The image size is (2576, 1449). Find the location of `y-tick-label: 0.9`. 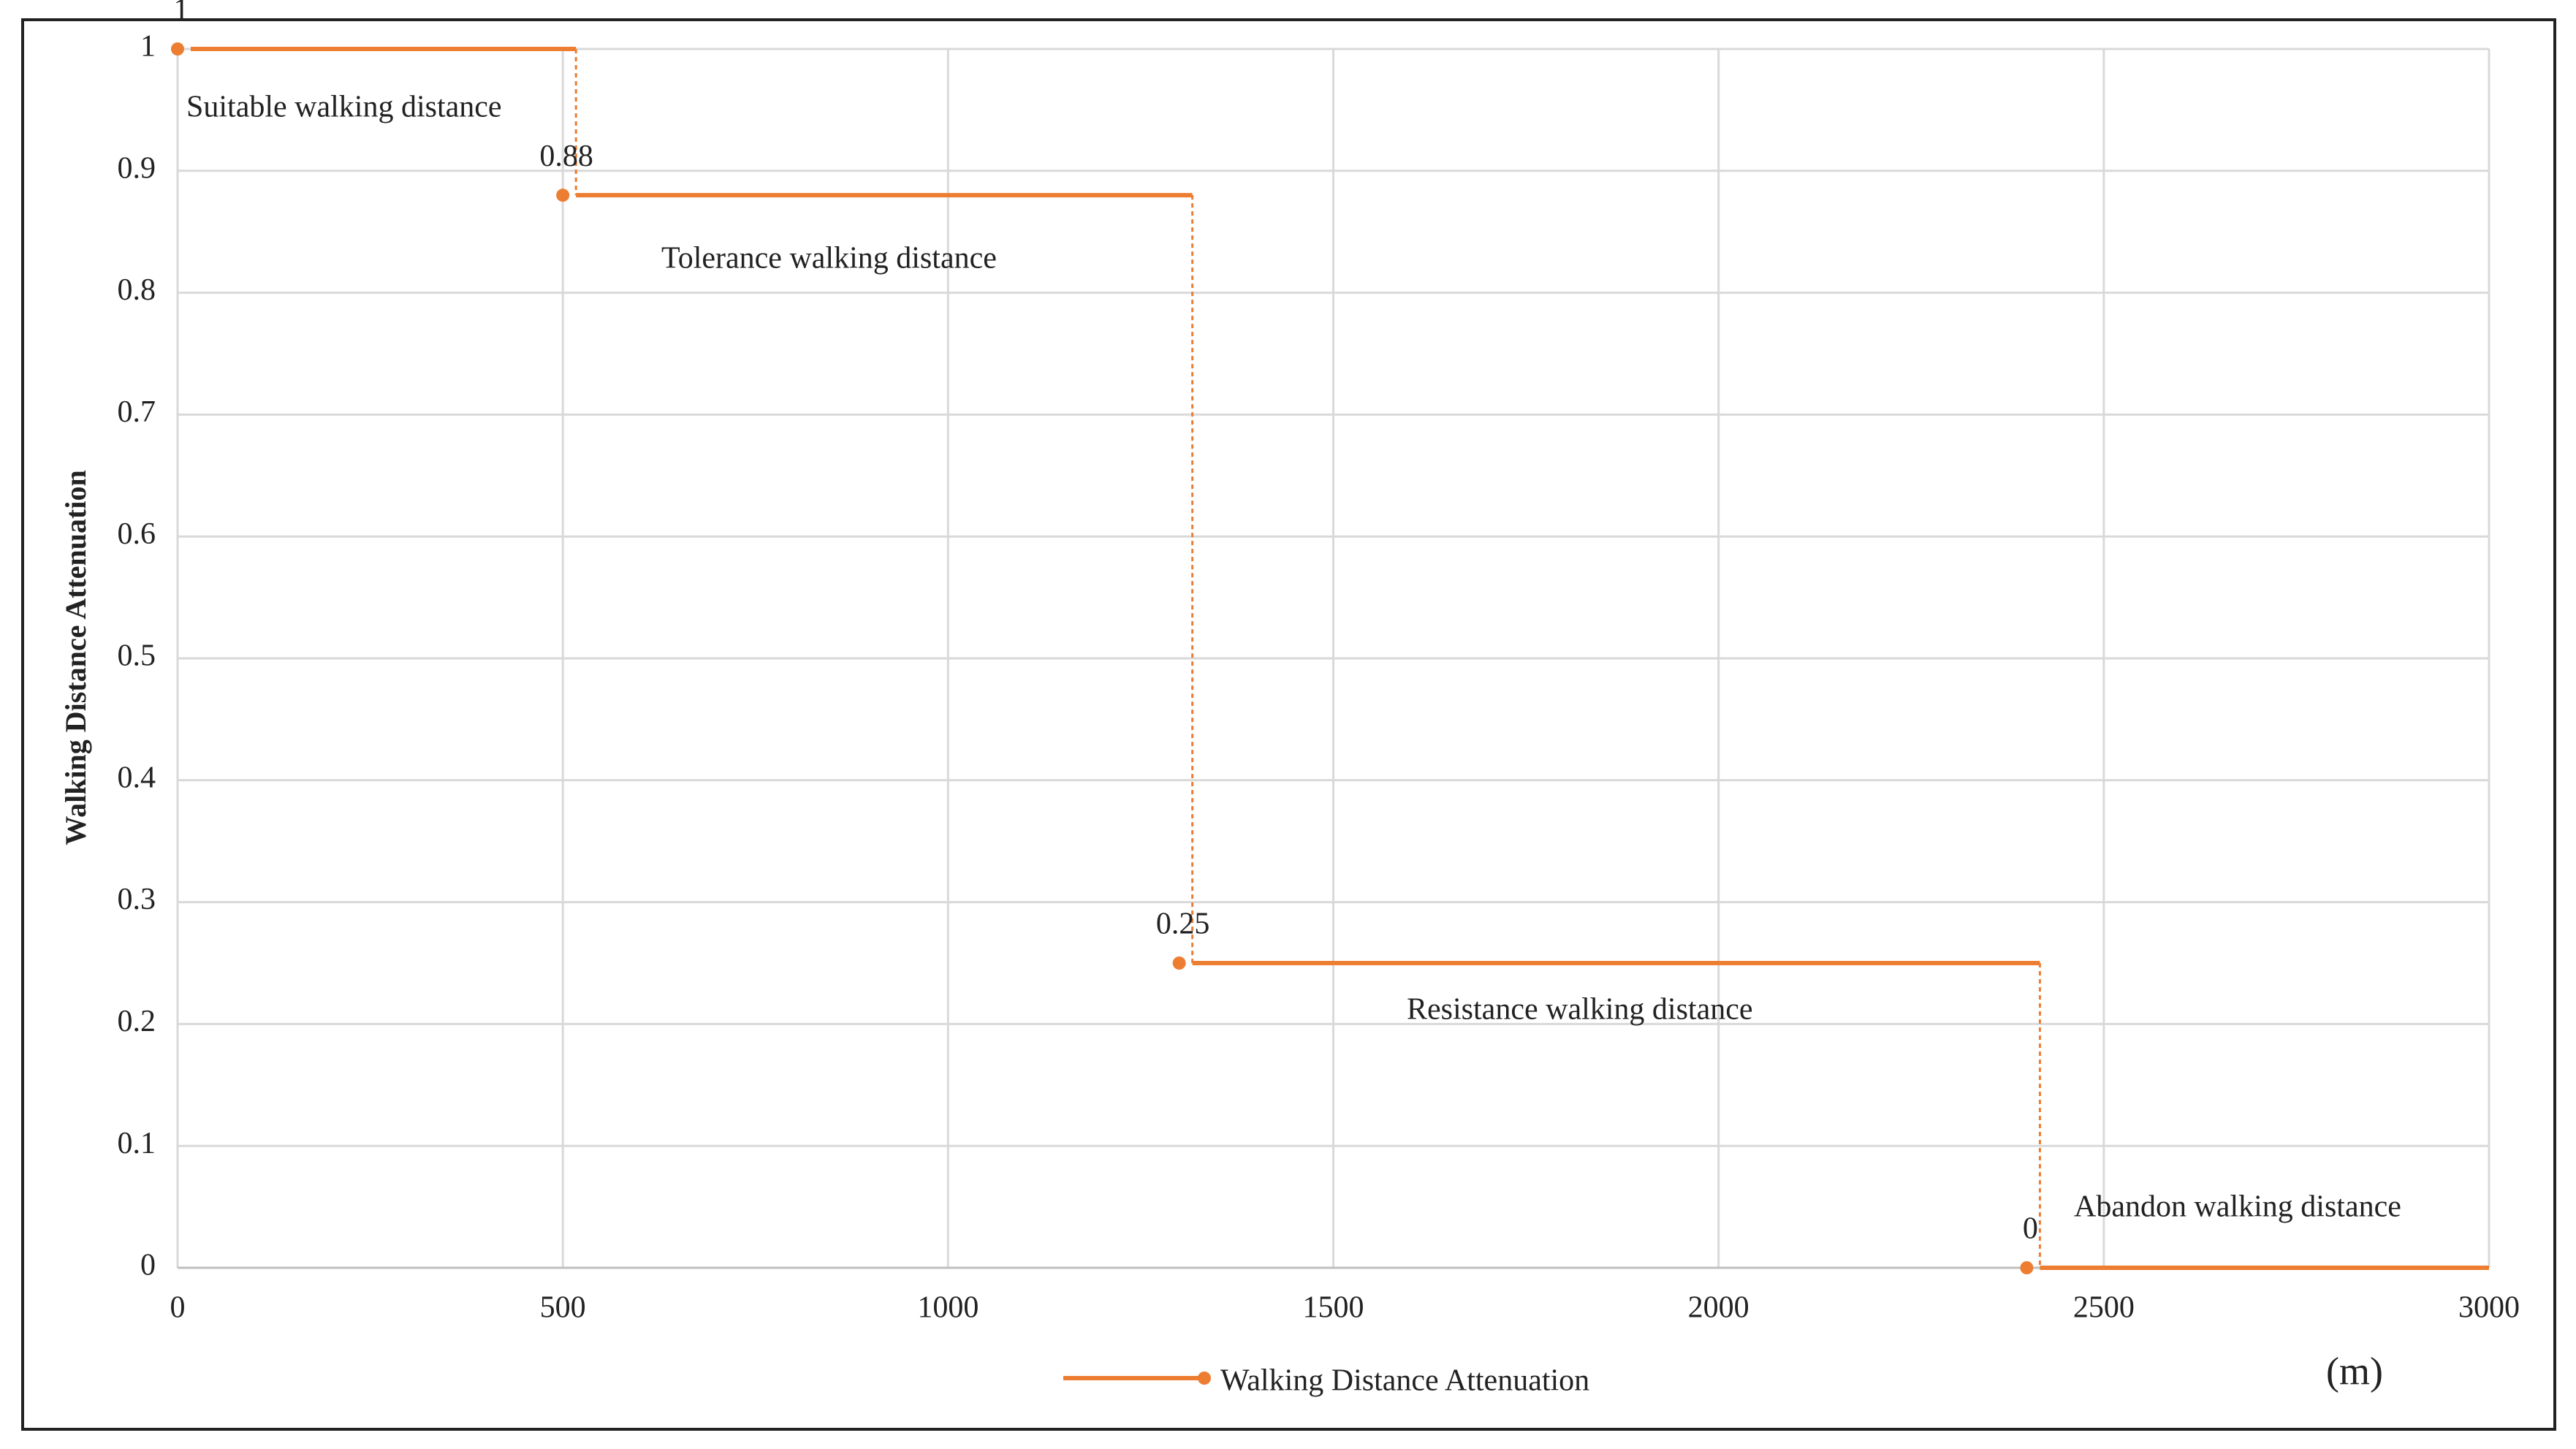

y-tick-label: 0.9 is located at coordinates (137, 168).